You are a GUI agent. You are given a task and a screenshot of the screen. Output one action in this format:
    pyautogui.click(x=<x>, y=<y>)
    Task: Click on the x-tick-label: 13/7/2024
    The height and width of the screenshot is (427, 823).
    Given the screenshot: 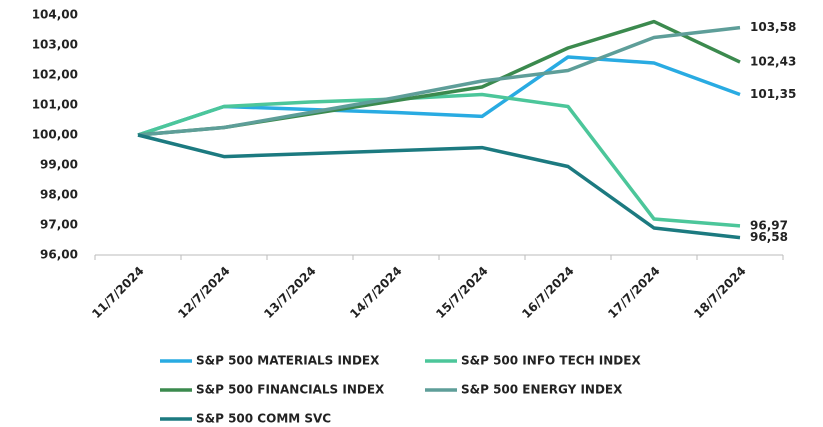 What is the action you would take?
    pyautogui.click(x=289, y=292)
    